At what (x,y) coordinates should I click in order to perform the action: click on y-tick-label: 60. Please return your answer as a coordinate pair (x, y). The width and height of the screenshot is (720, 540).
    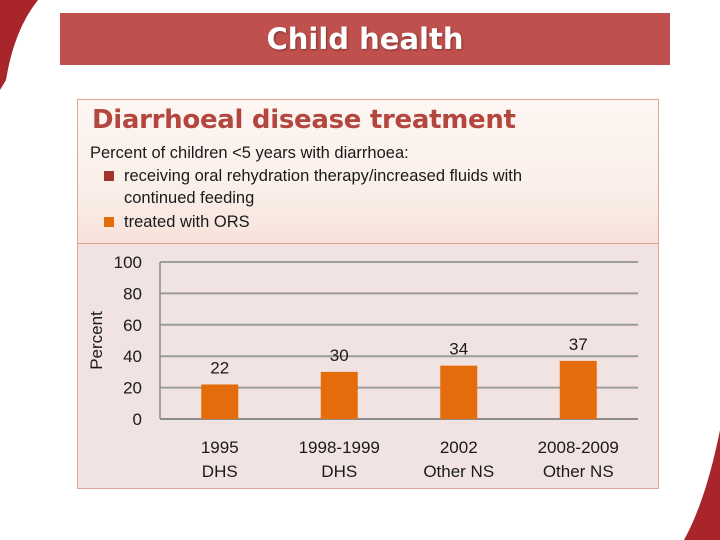
    Looking at the image, I should click on (132, 325).